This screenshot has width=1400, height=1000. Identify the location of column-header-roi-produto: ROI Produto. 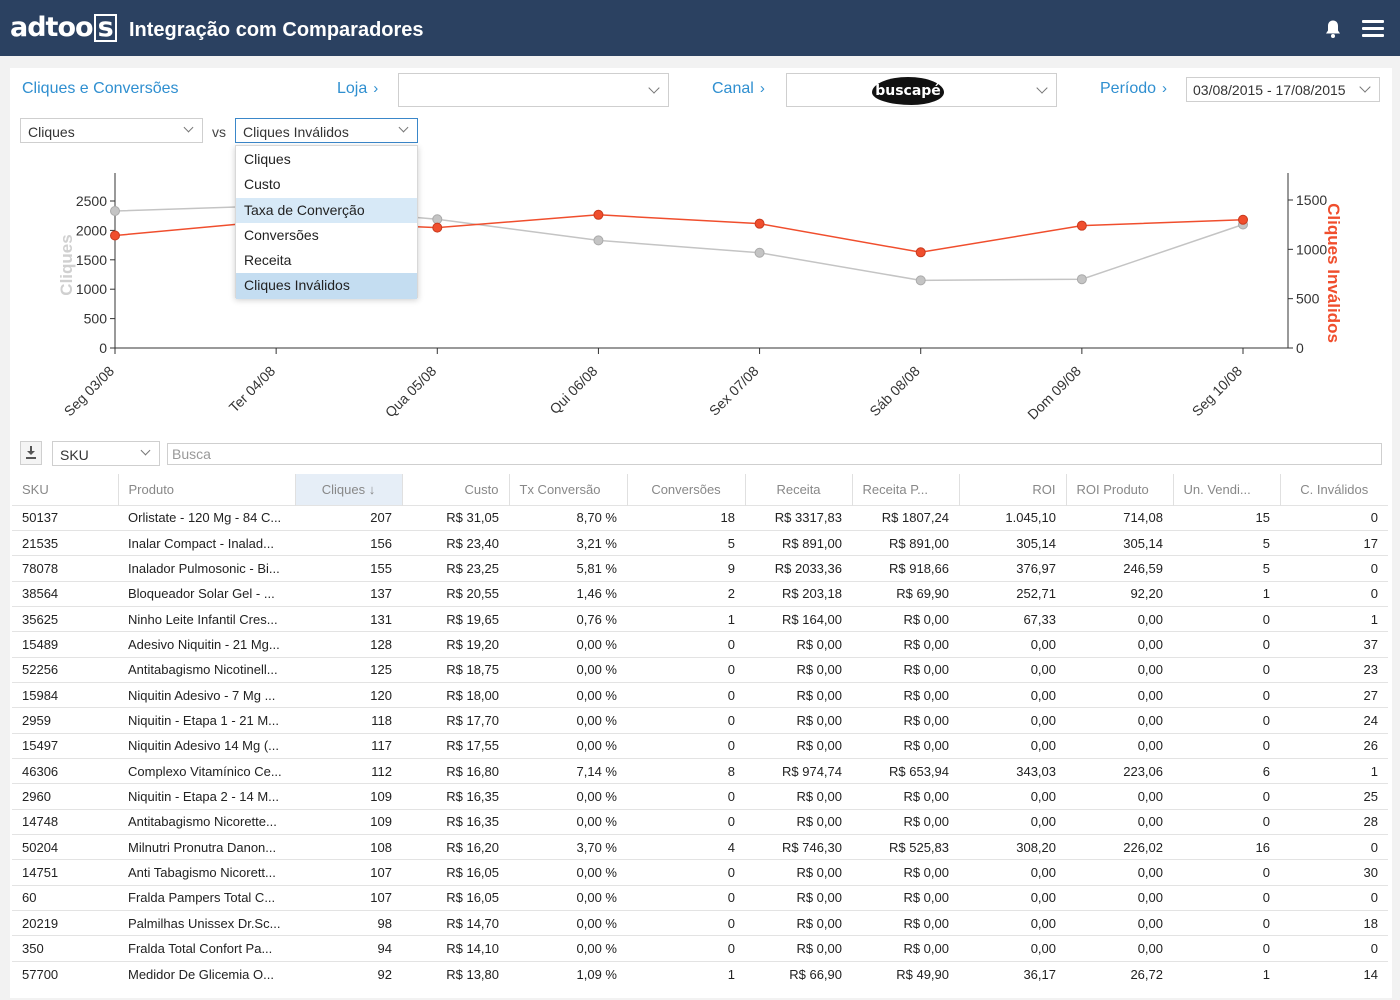
(1119, 489).